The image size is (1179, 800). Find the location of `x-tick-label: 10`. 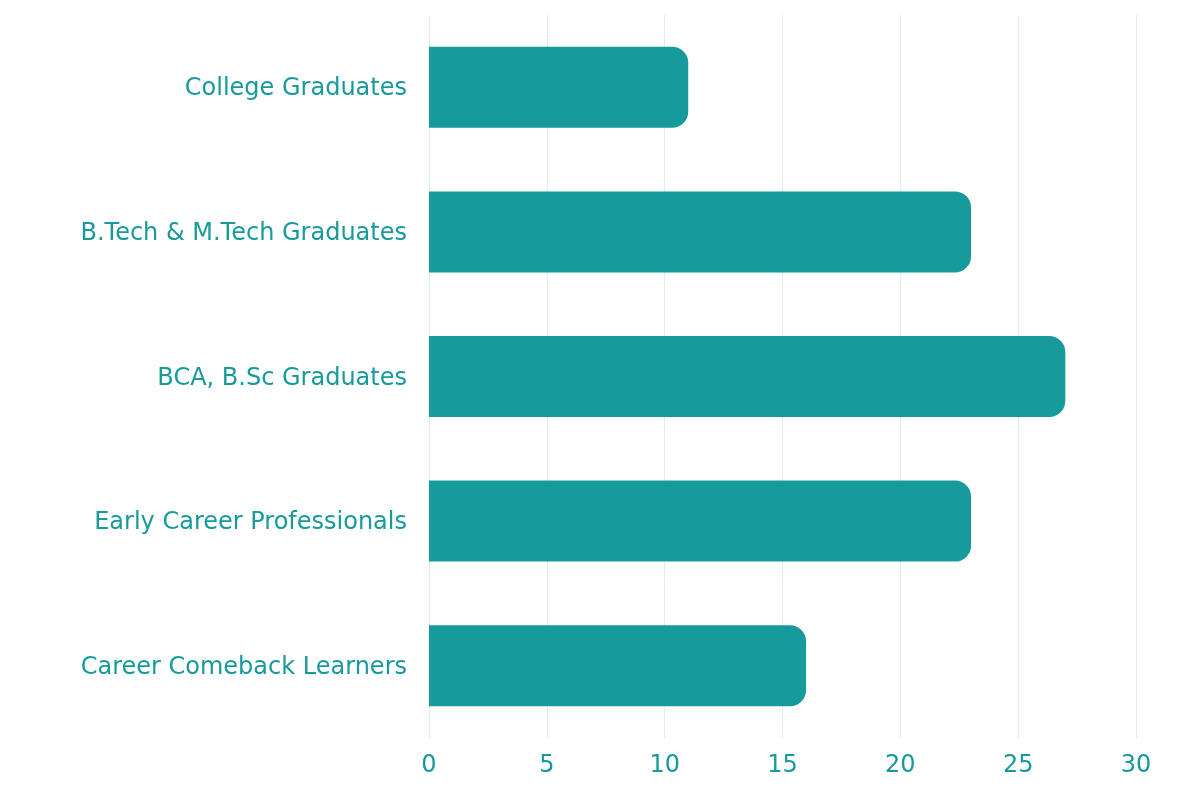

x-tick-label: 10 is located at coordinates (664, 764).